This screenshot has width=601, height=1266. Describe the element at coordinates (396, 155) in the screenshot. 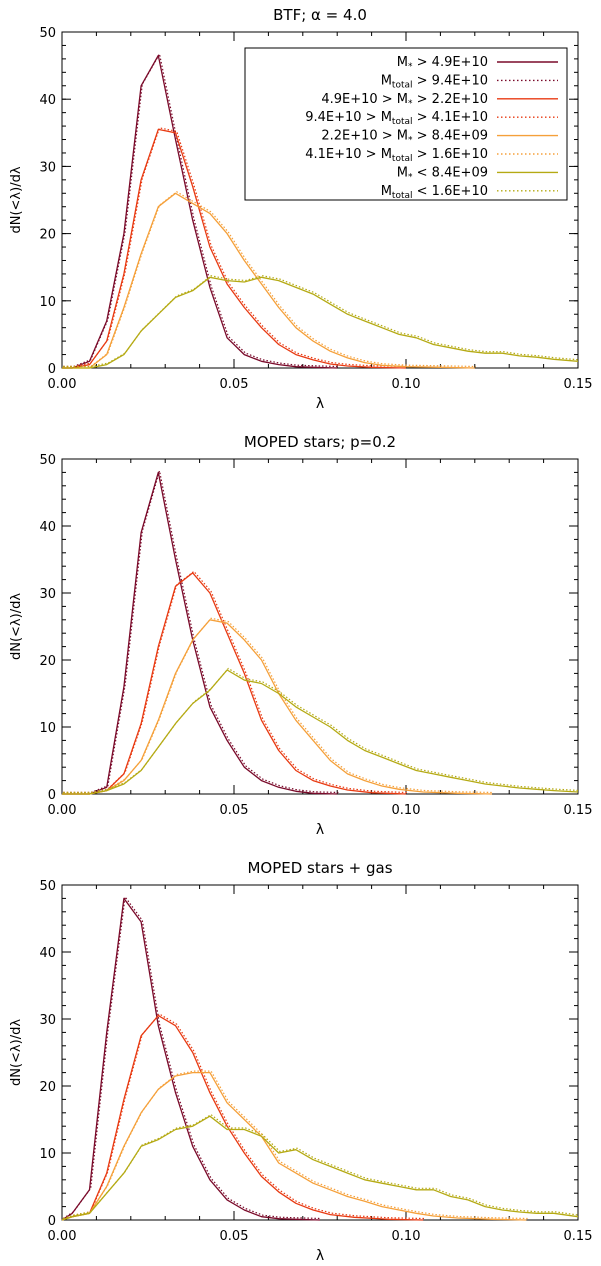

I see `legend-label: 4.1E+10 > Mtotal > 1.6E+10` at that location.